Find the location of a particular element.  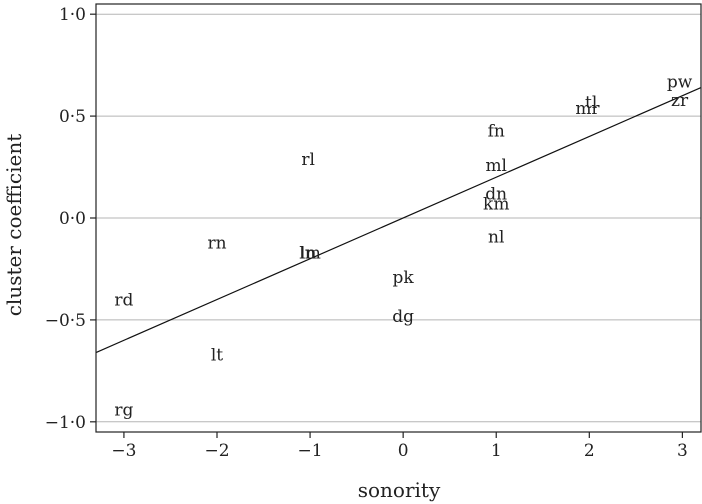

point-label-km: km is located at coordinates (496, 205).